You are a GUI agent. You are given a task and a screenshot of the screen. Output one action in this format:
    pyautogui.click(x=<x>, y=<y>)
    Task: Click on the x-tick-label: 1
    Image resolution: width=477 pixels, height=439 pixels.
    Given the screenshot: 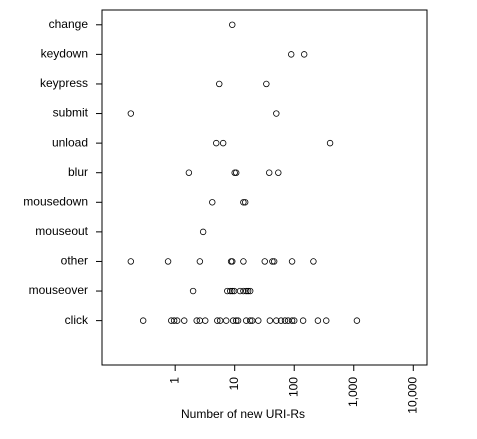 What is the action you would take?
    pyautogui.click(x=174, y=380)
    